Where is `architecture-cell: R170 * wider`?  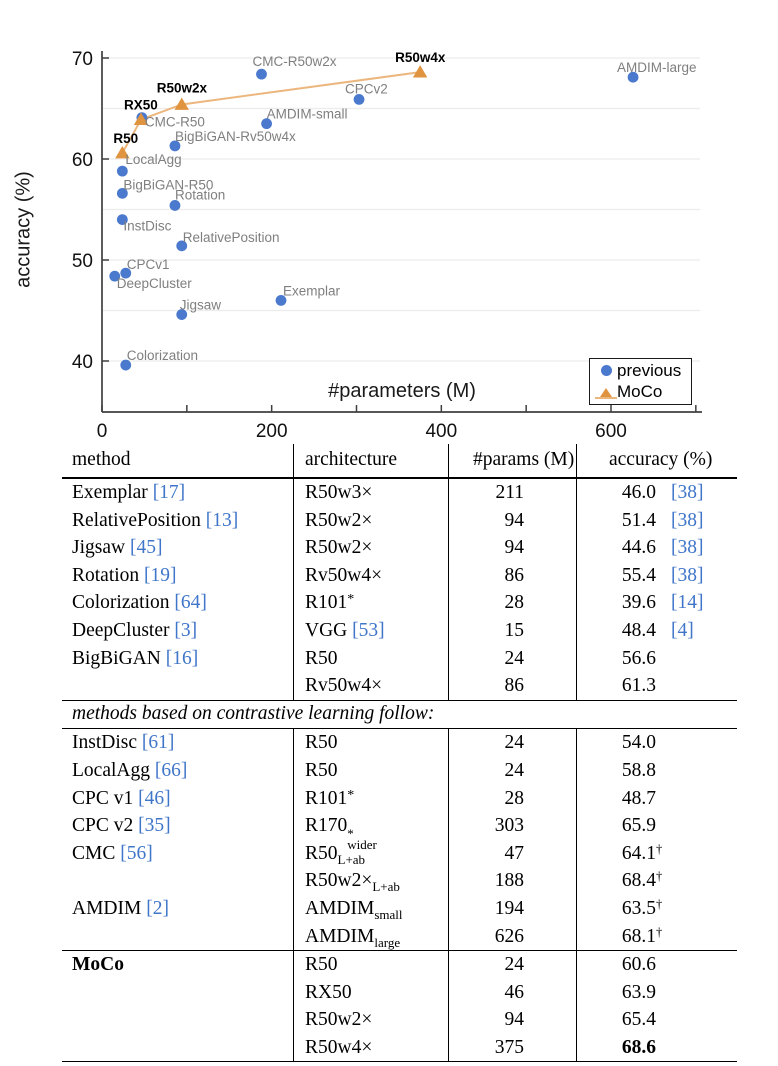 architecture-cell: R170 * wider is located at coordinates (371, 832).